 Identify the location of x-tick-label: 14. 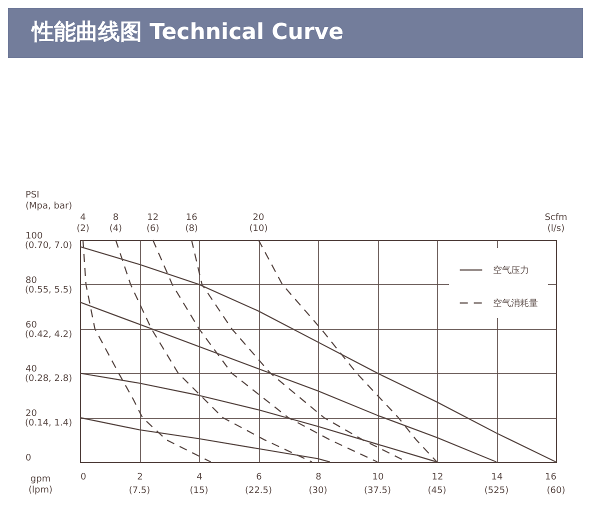
(497, 477).